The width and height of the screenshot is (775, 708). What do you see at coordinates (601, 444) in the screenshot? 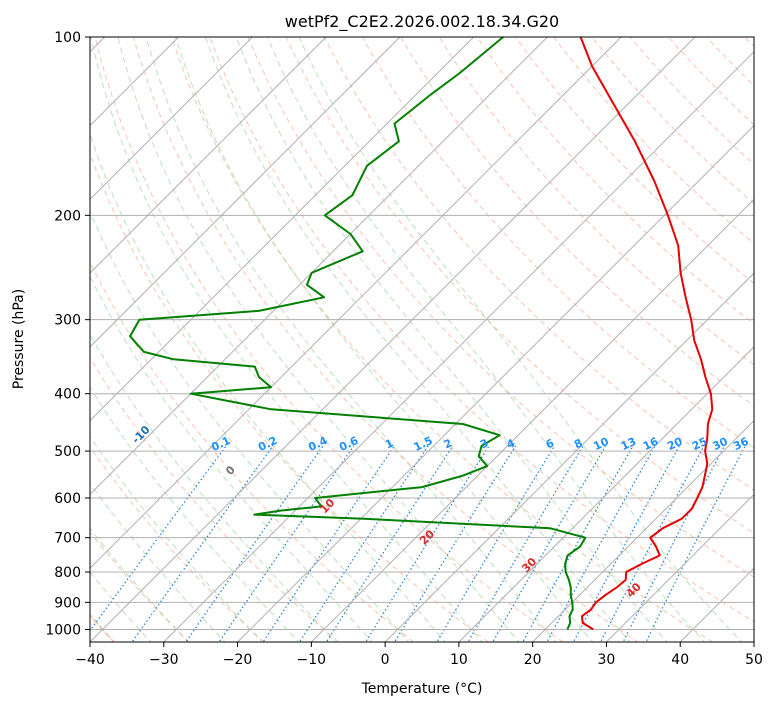
I see `mixing-ratio-label: 10` at bounding box center [601, 444].